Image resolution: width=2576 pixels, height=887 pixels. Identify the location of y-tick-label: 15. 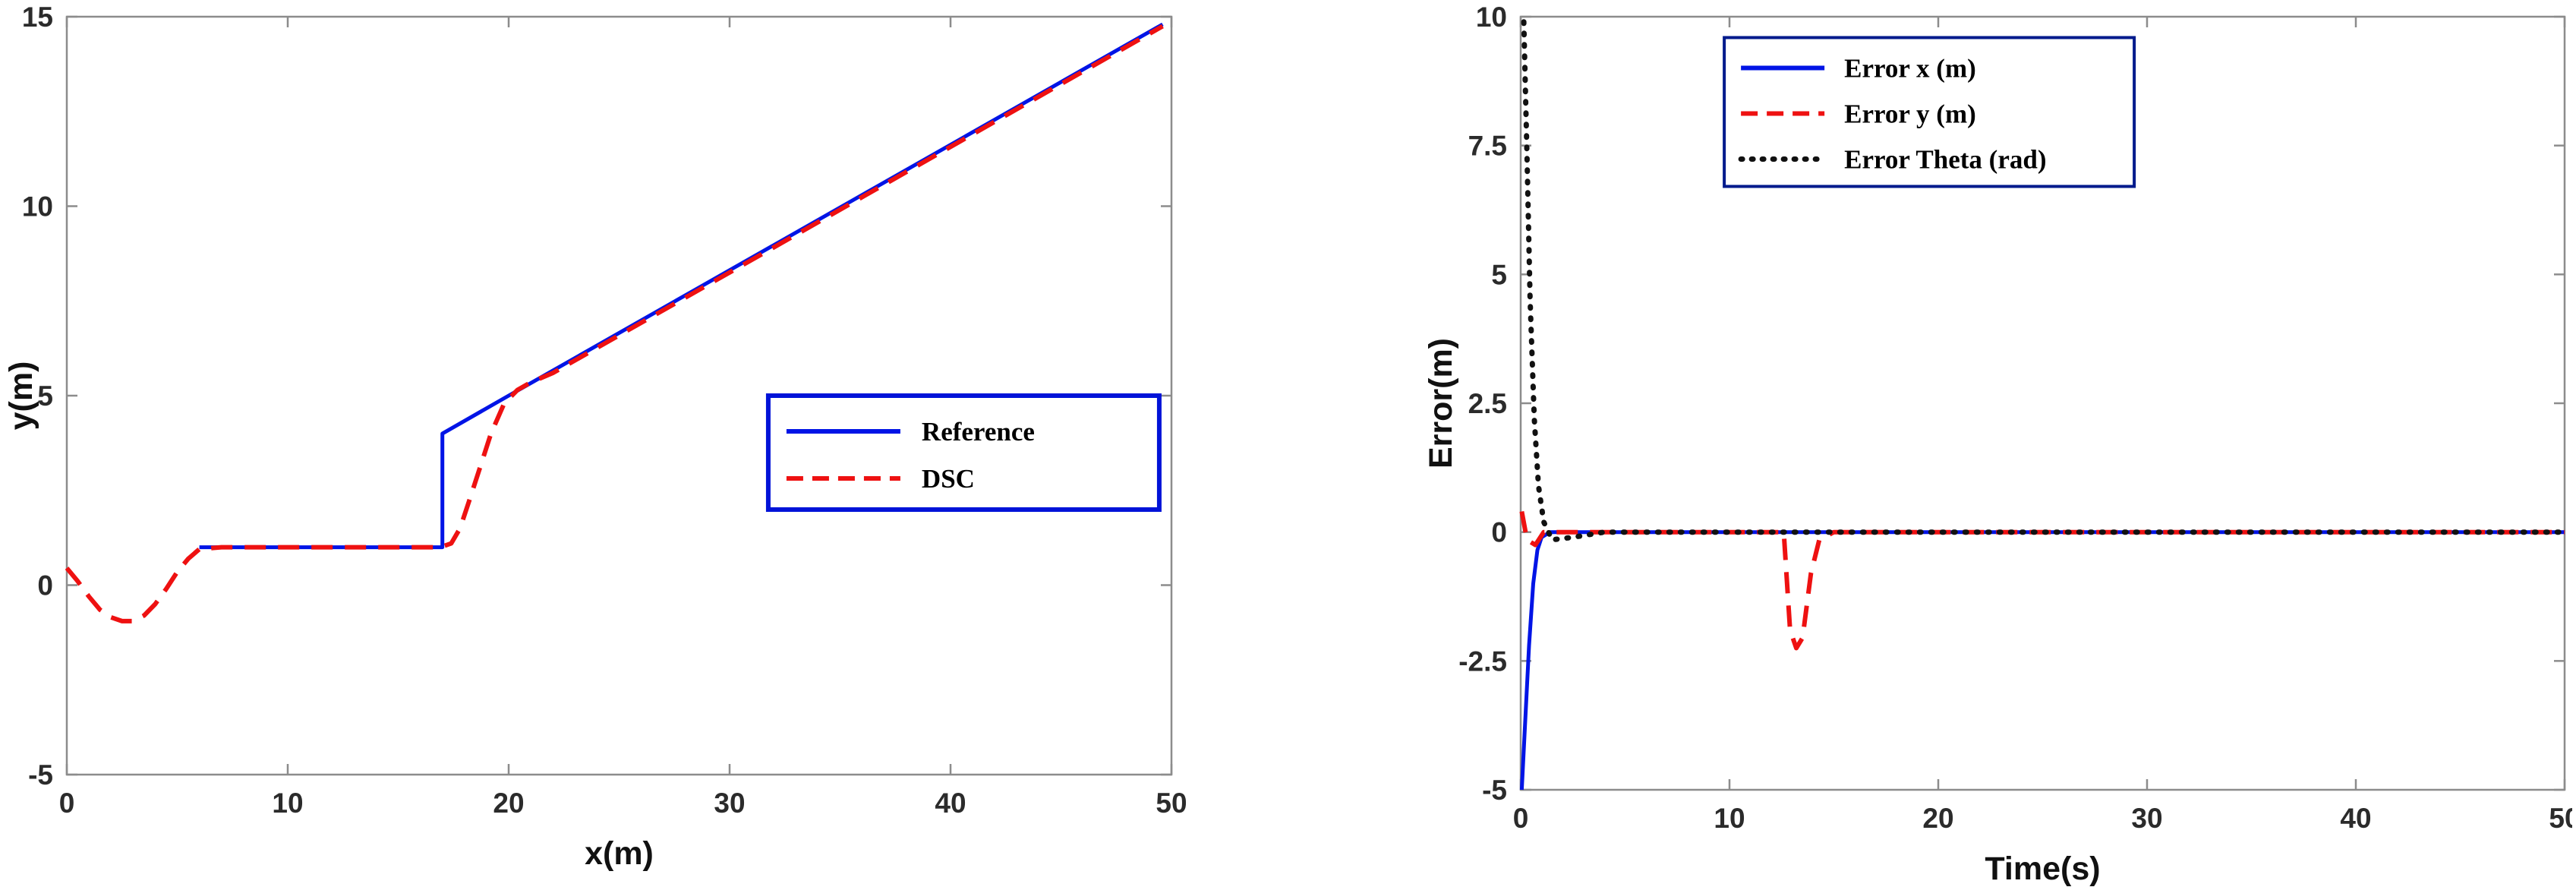
(37, 17).